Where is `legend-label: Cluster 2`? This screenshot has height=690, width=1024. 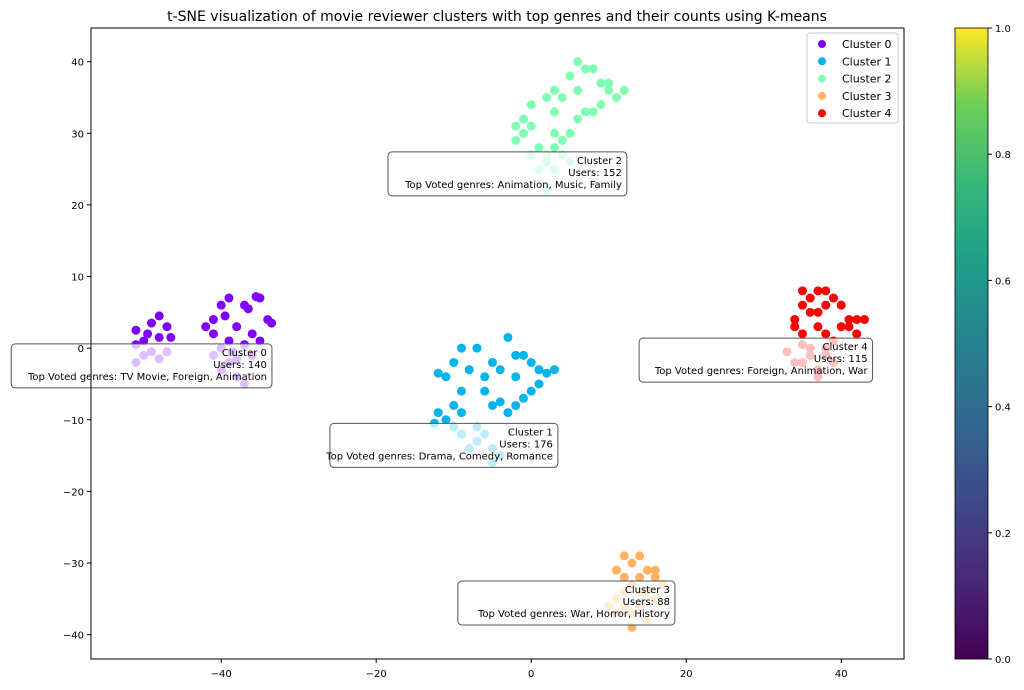 legend-label: Cluster 2 is located at coordinates (867, 79).